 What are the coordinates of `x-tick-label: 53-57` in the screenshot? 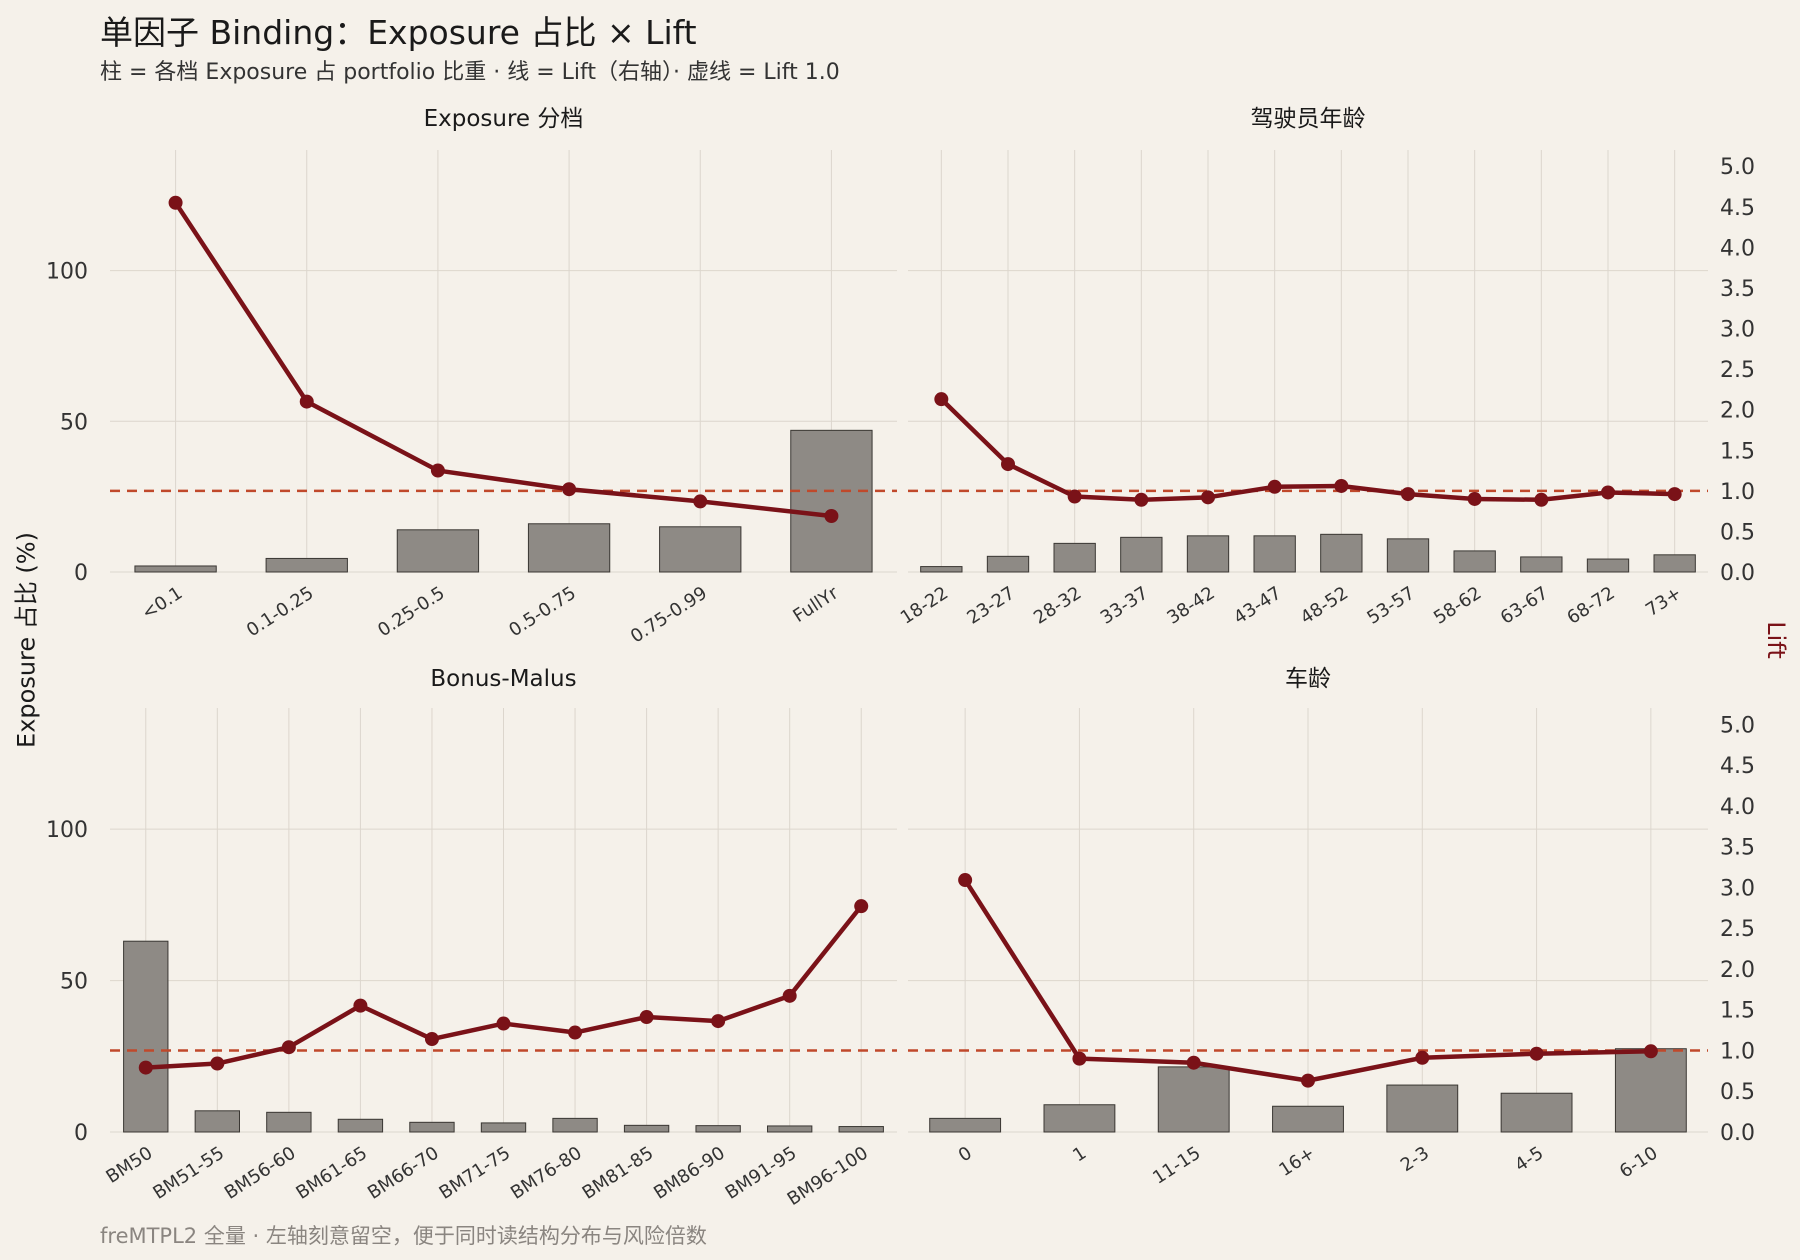 It's located at (1390, 606).